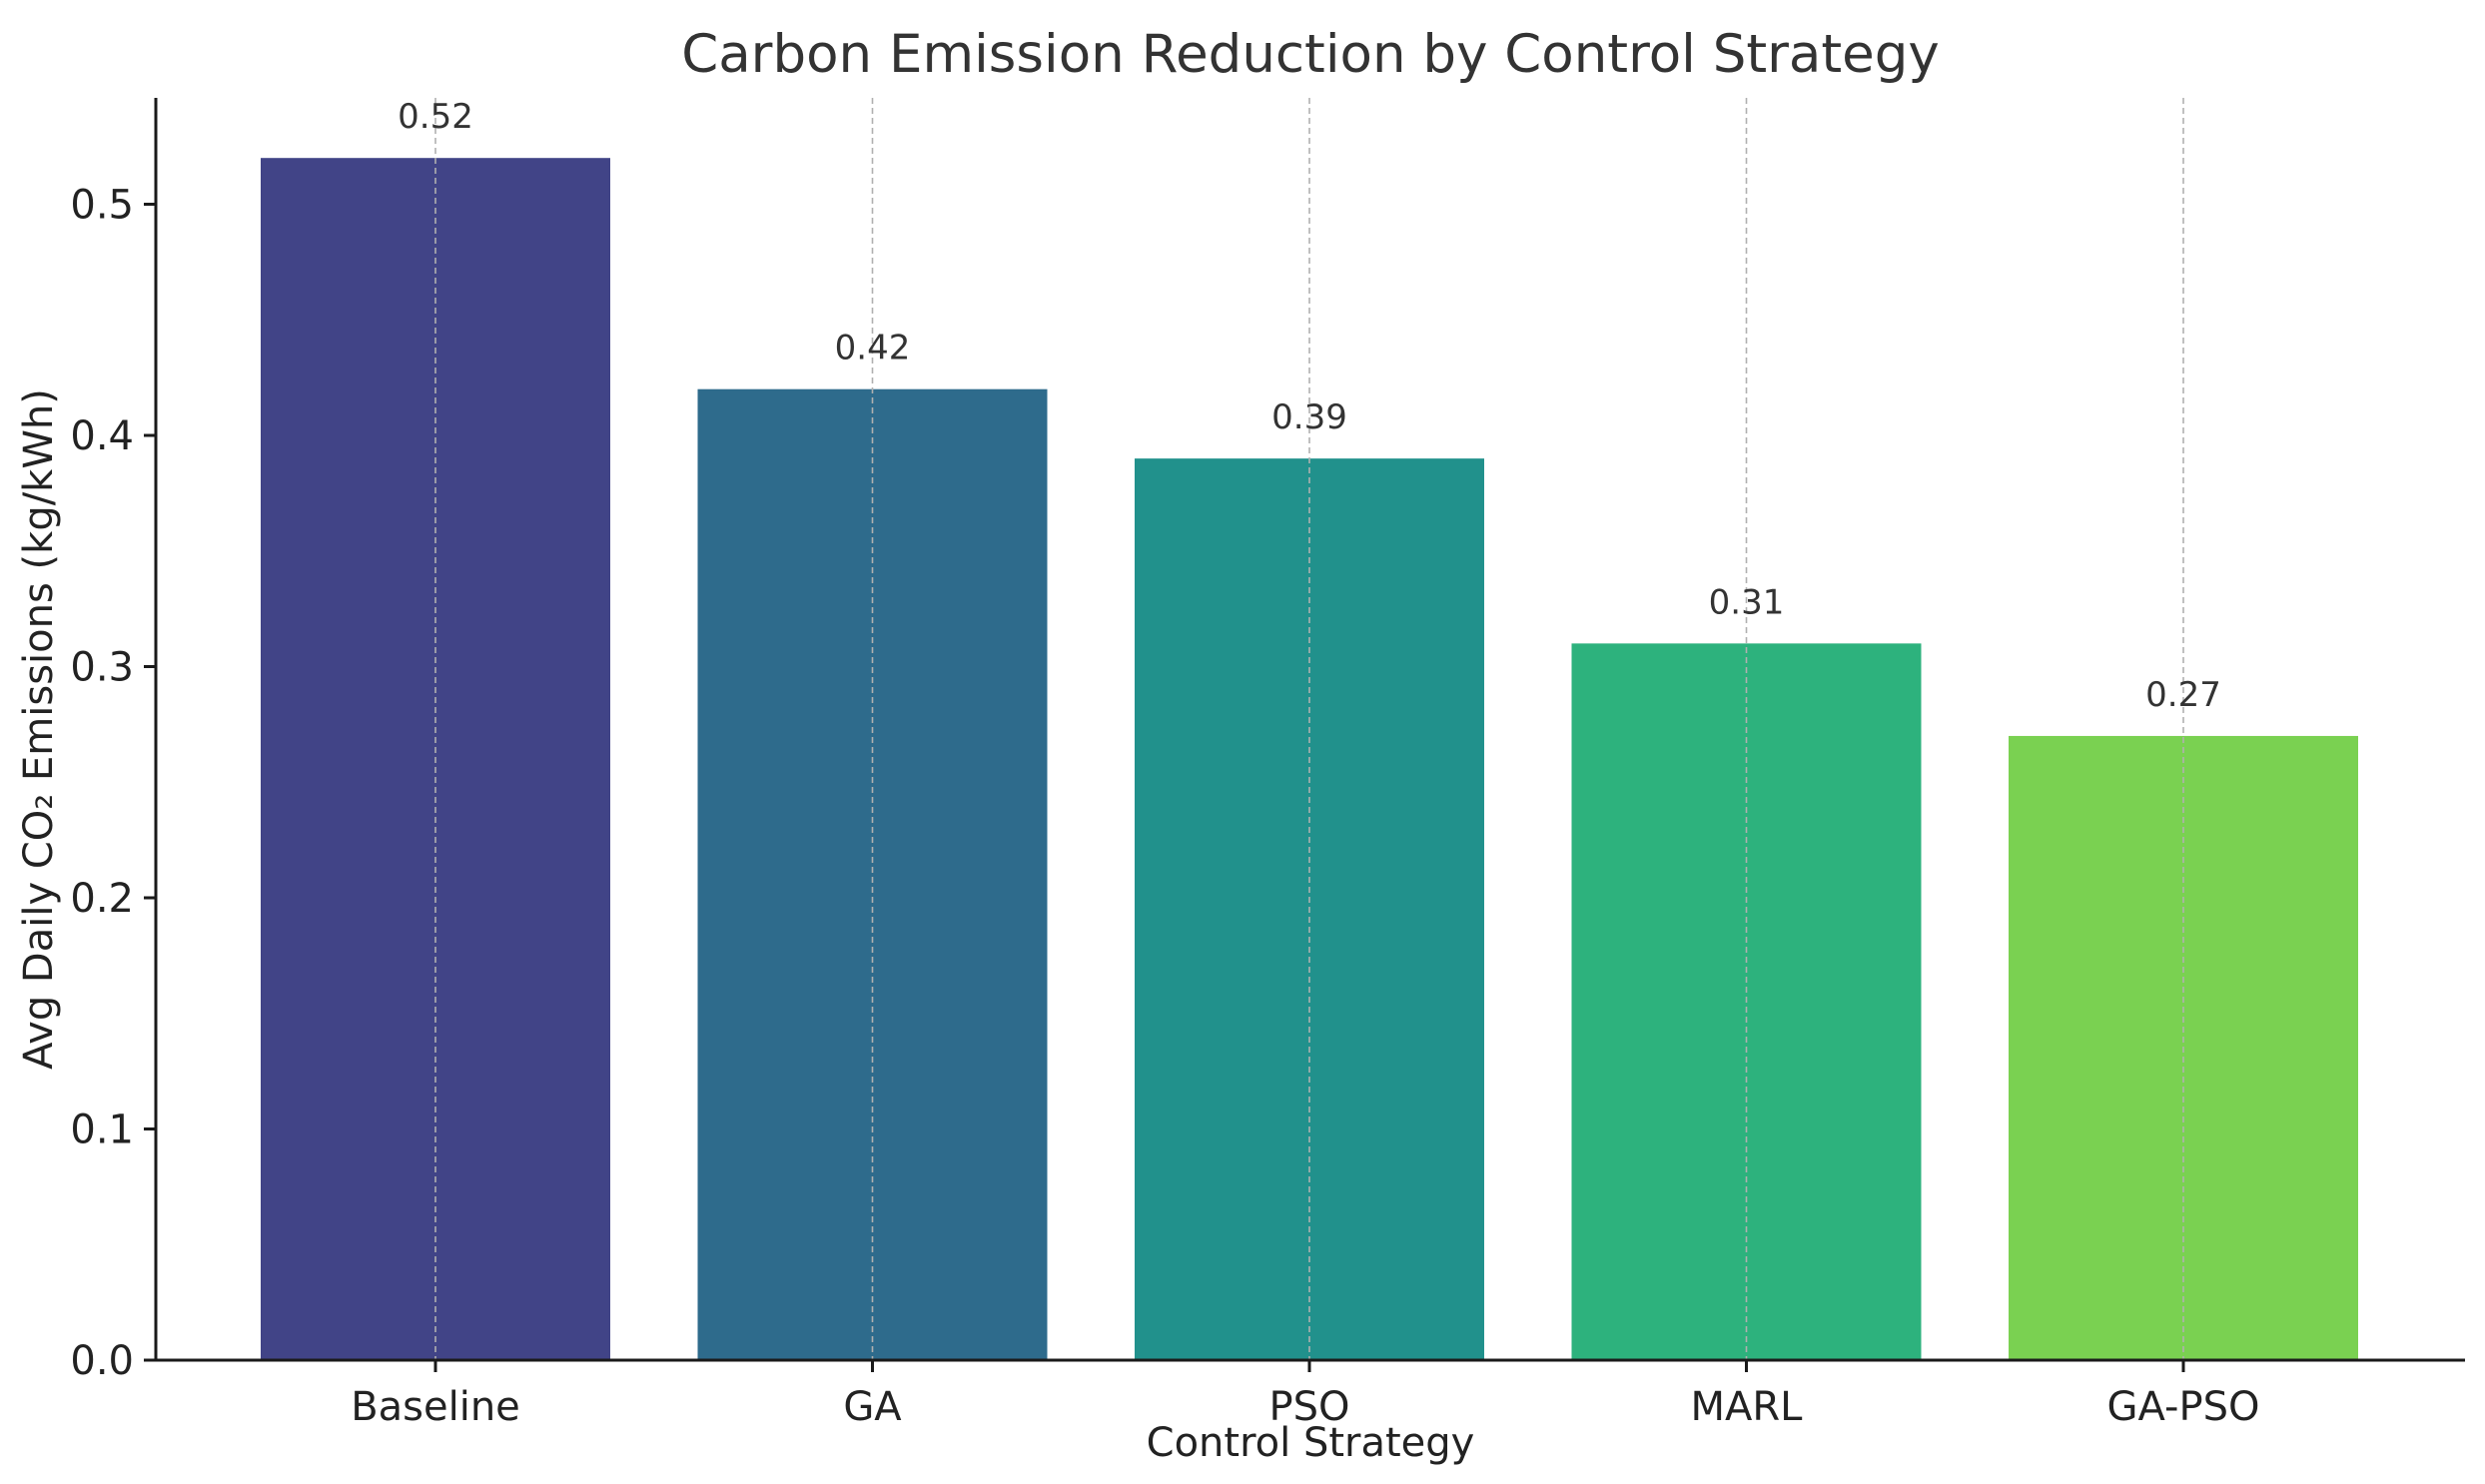 The height and width of the screenshot is (1484, 2485). Describe the element at coordinates (2183, 1407) in the screenshot. I see `x-tick-label-ga-pso: GA-PSO` at that location.